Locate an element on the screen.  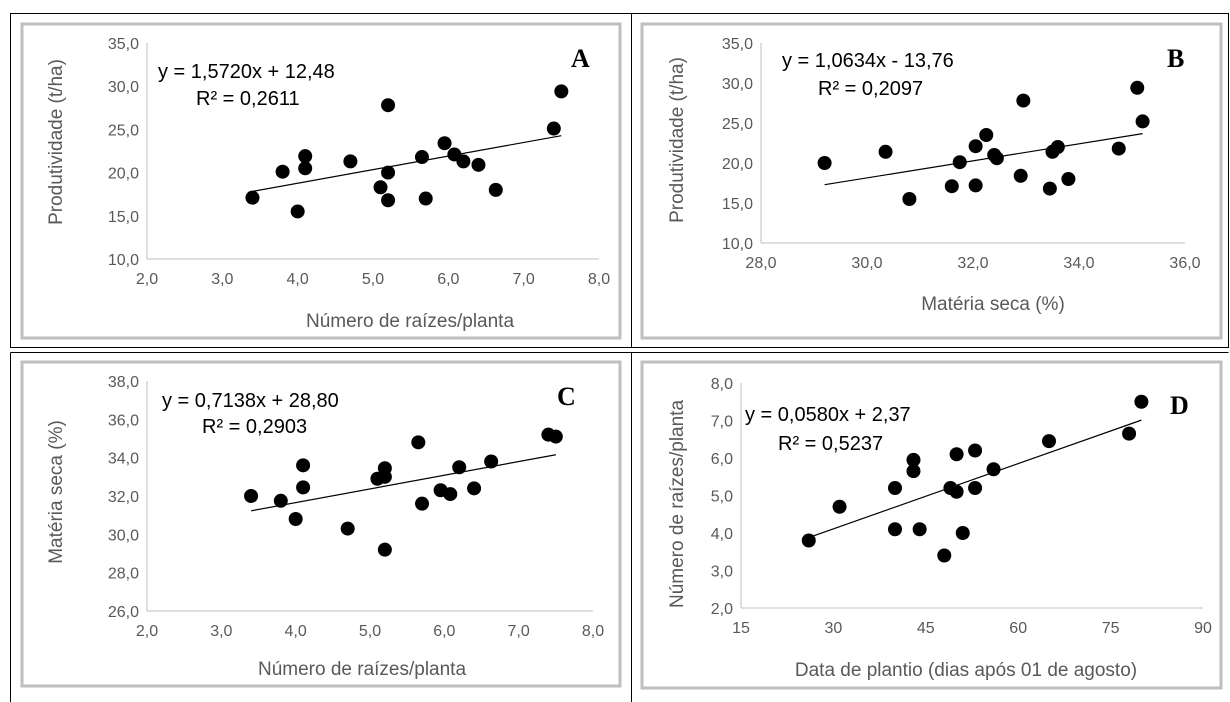
x-tick-label: 28,0 is located at coordinates (760, 263).